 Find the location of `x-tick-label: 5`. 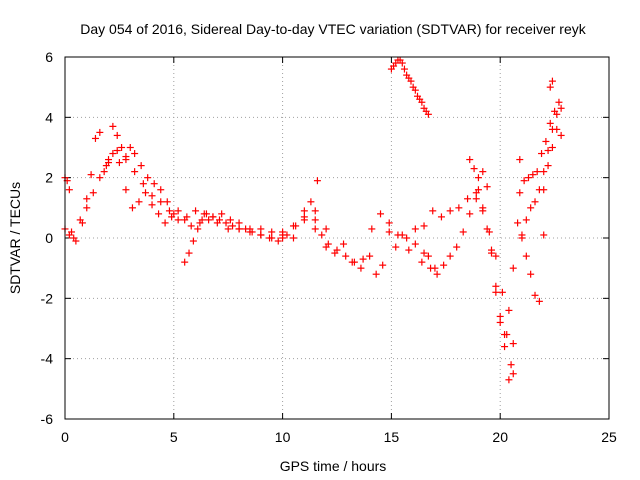

x-tick-label: 5 is located at coordinates (174, 437).